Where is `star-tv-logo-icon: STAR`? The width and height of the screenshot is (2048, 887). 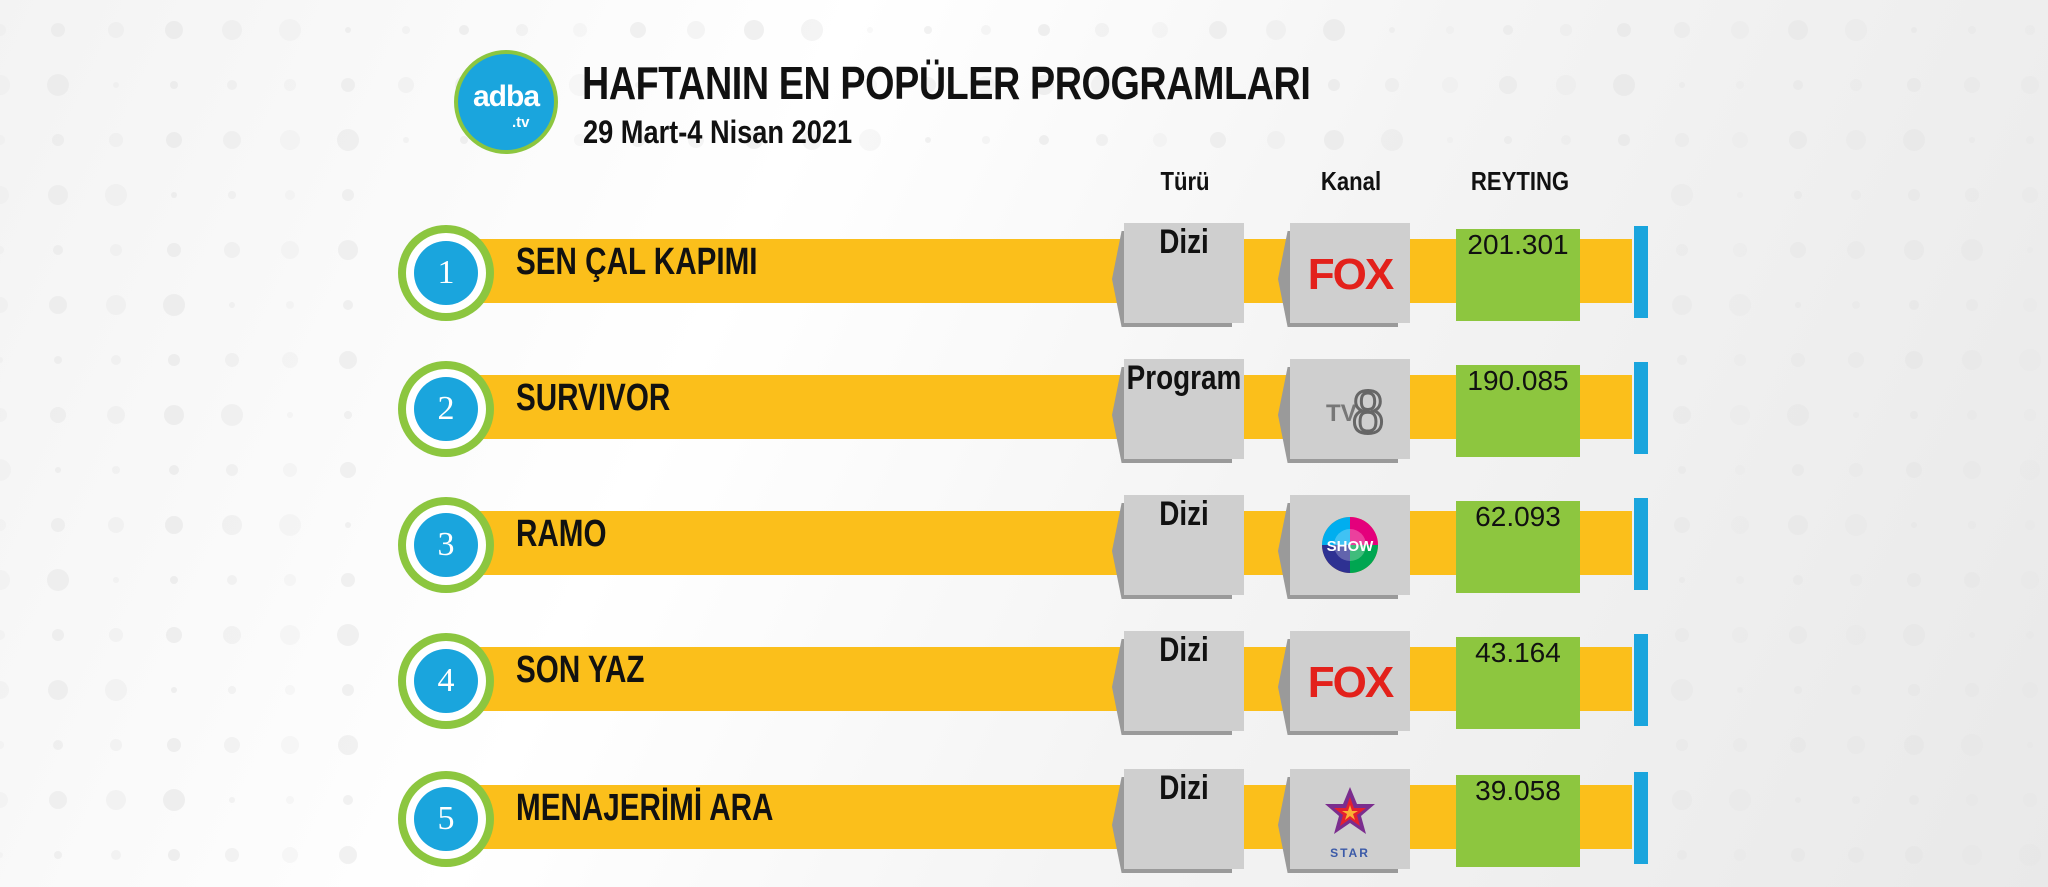
star-tv-logo-icon: STAR is located at coordinates (1350, 819).